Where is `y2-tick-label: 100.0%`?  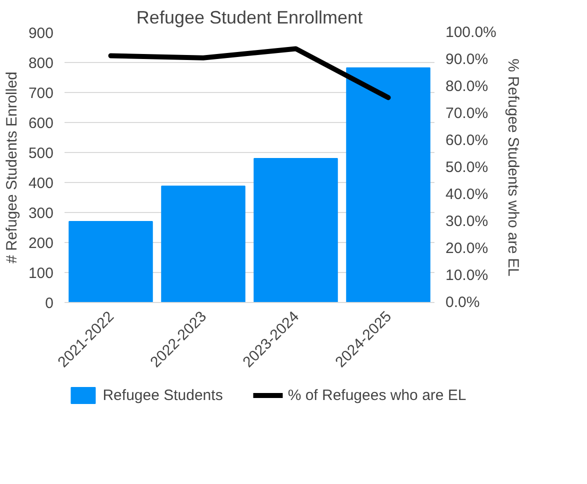
y2-tick-label: 100.0% is located at coordinates (471, 32).